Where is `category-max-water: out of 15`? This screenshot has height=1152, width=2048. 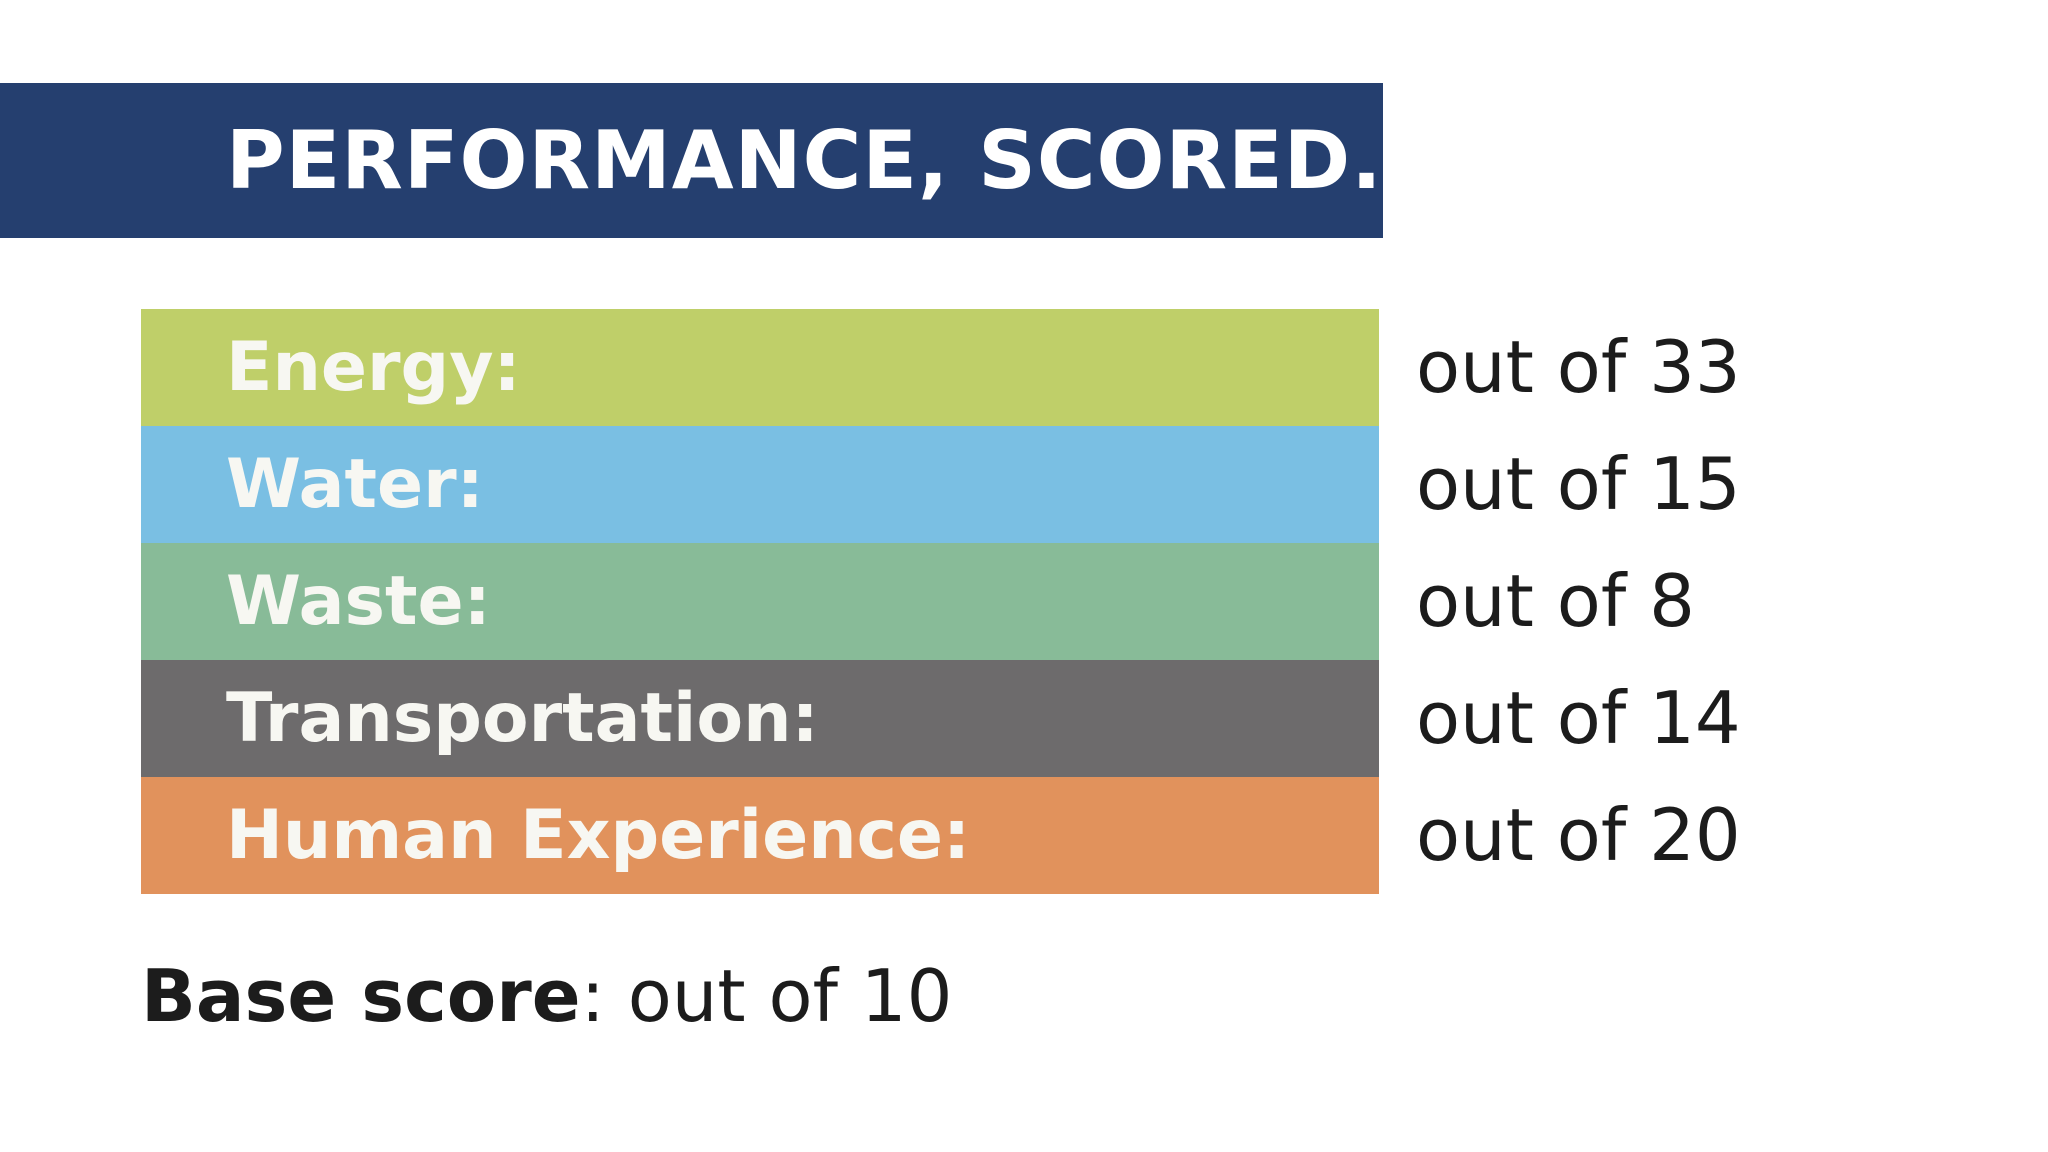 category-max-water: out of 15 is located at coordinates (1578, 484).